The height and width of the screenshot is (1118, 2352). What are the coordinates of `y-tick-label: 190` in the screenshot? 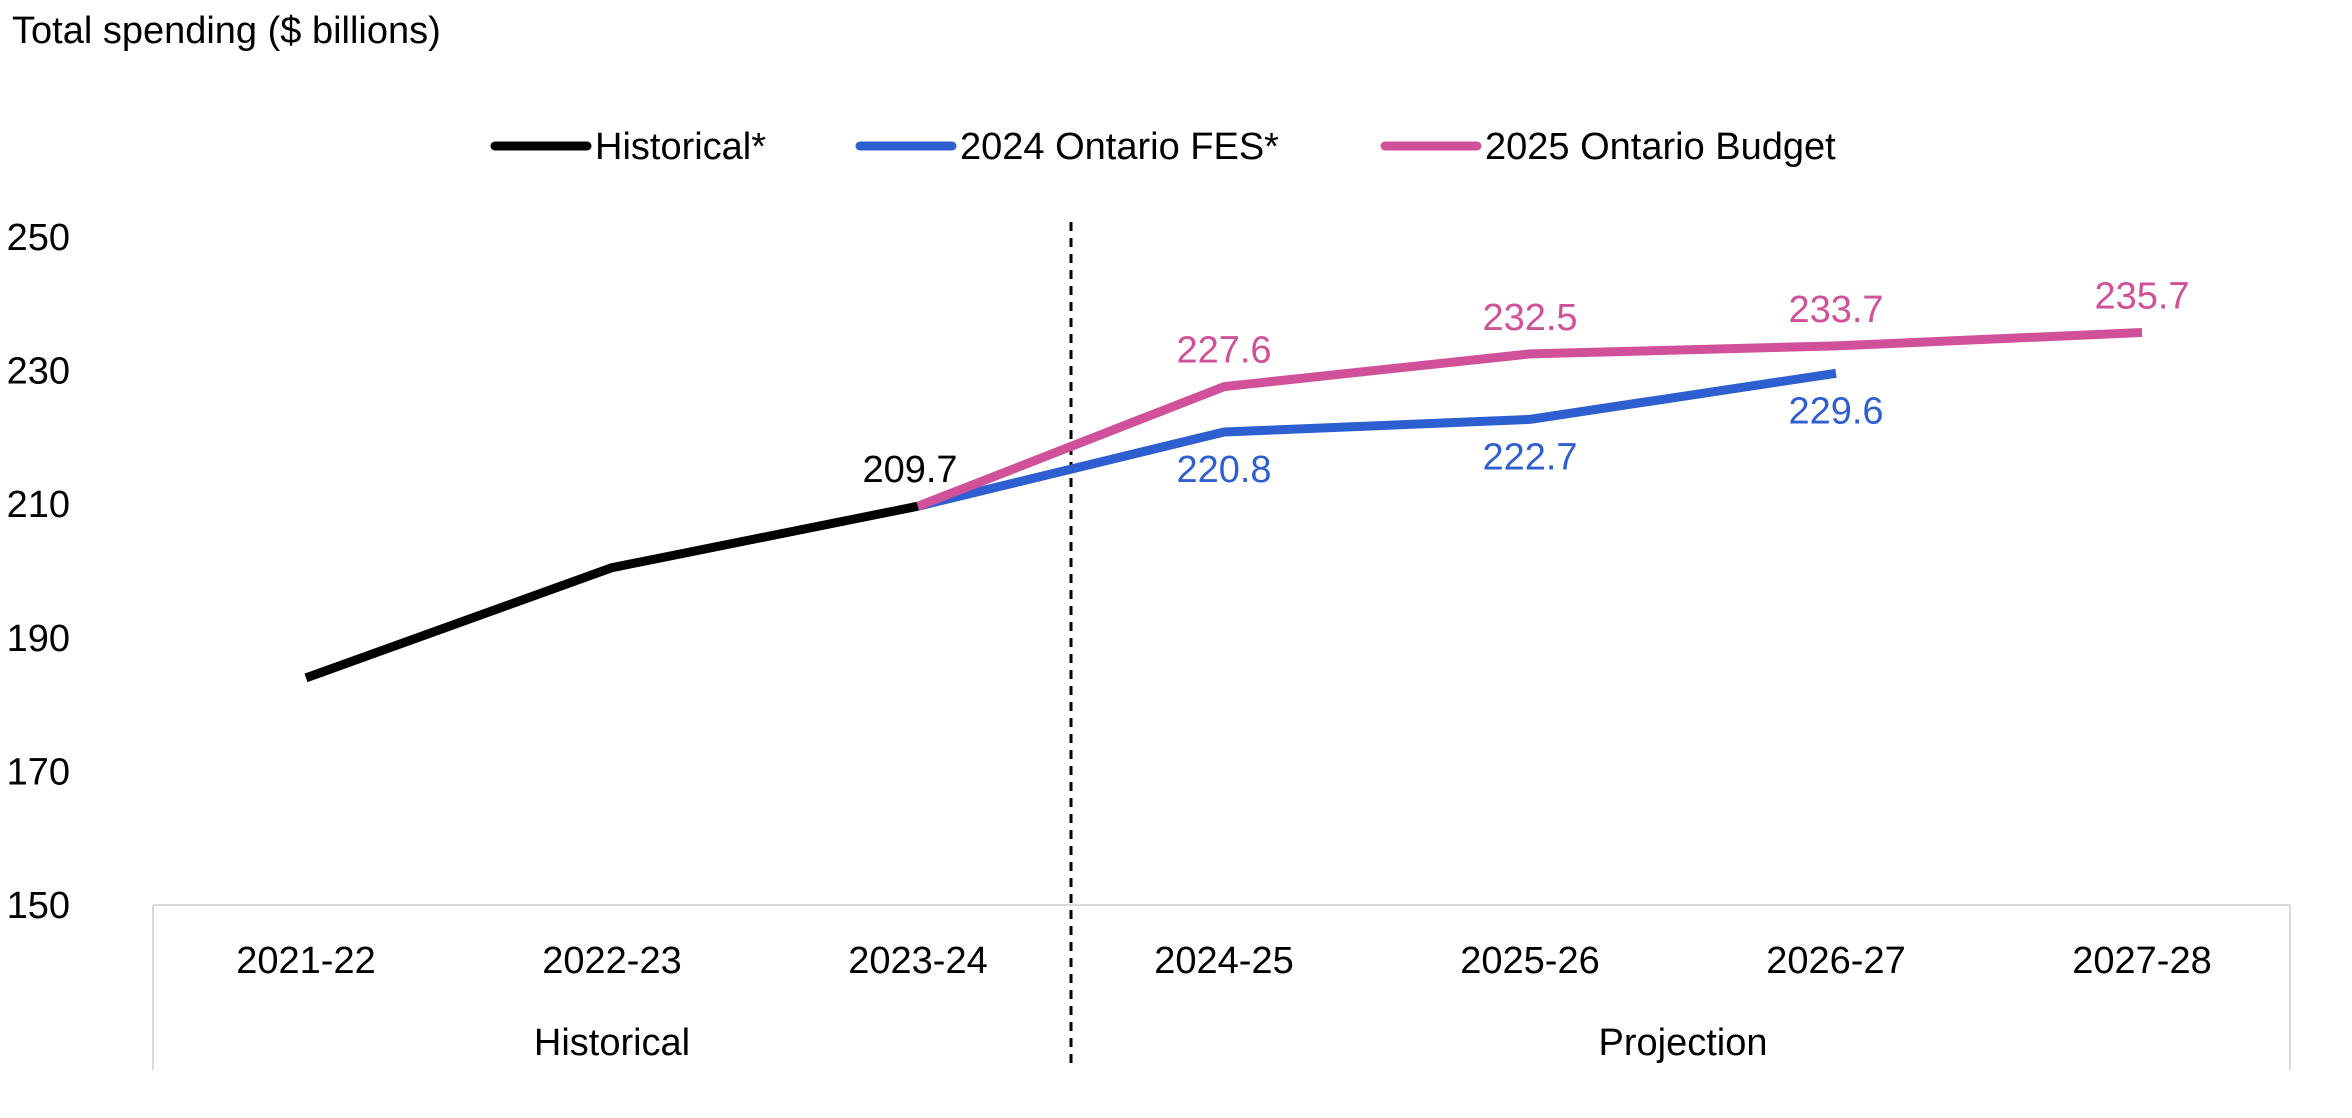 It's located at (38, 639).